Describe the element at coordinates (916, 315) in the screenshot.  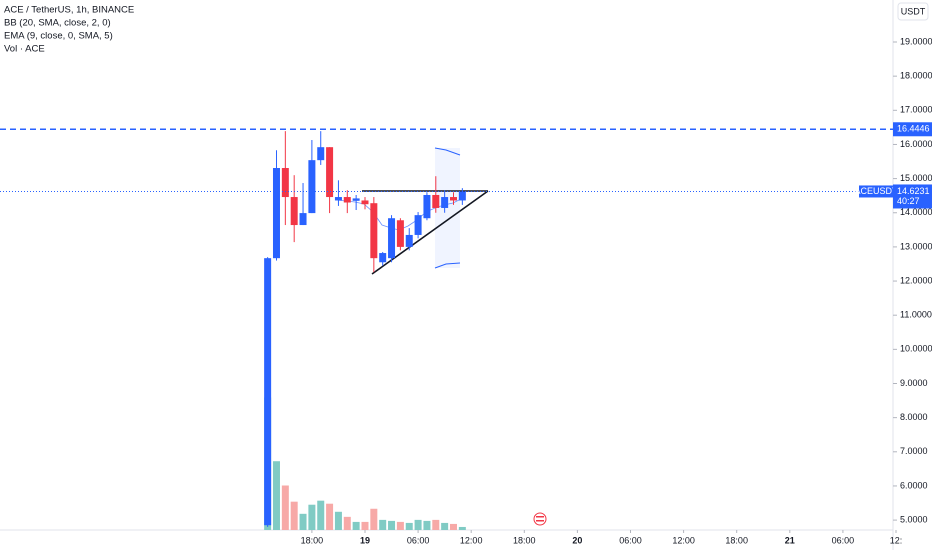
I see `y-tick-label: 11.0000` at that location.